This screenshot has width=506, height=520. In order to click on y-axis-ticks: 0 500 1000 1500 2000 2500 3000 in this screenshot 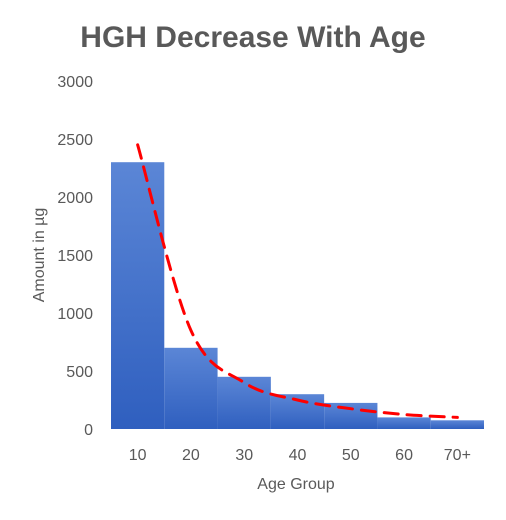, I will do `click(75, 256)`.